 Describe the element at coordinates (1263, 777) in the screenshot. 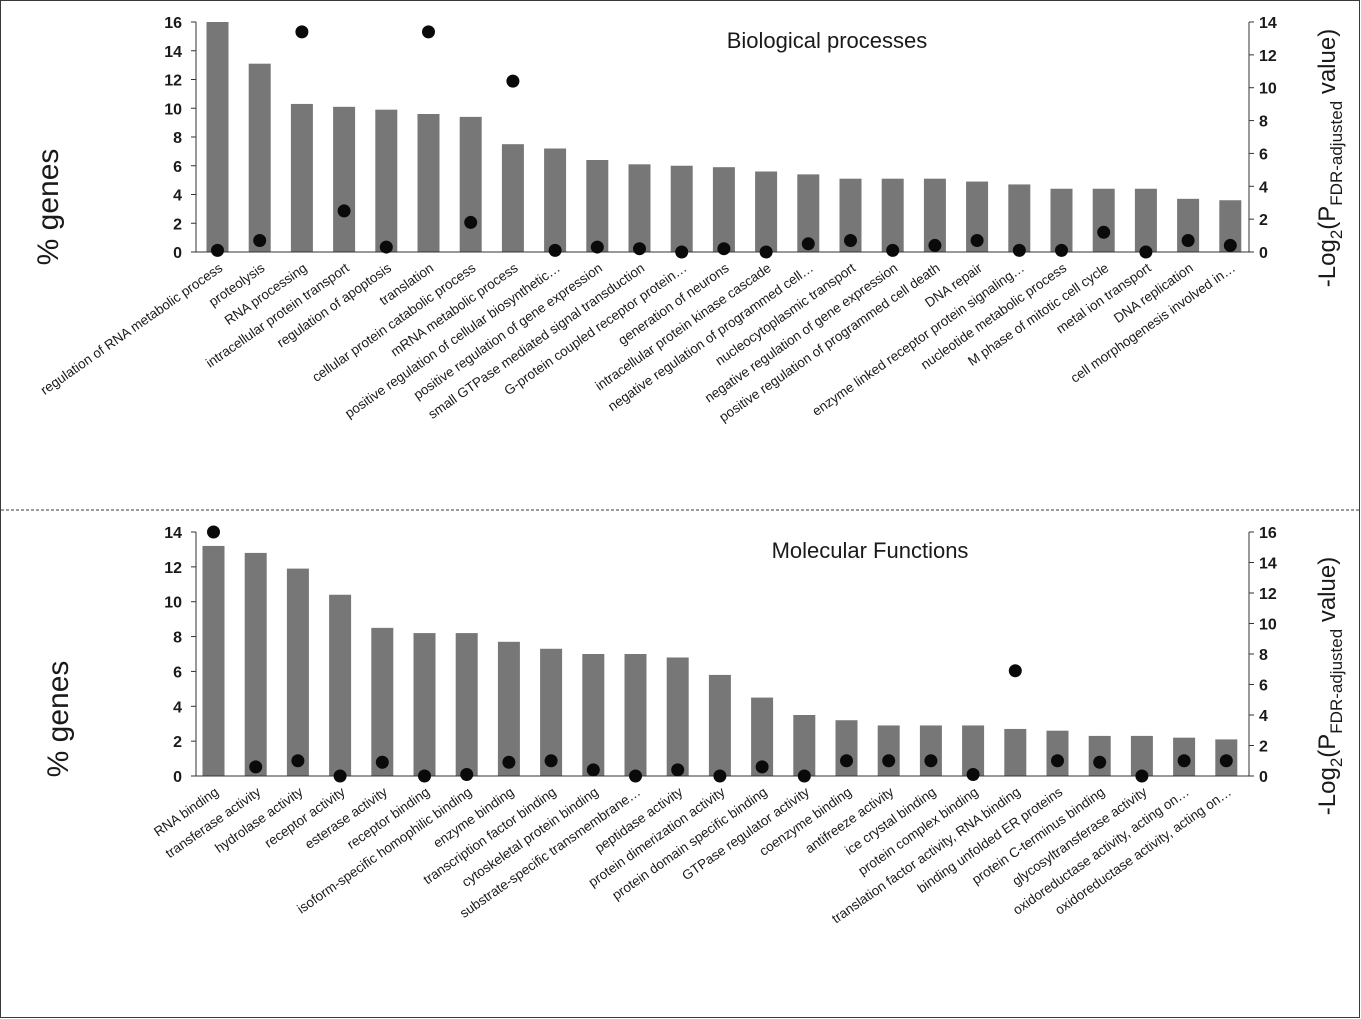

I see `y2-tick-label: 0` at that location.